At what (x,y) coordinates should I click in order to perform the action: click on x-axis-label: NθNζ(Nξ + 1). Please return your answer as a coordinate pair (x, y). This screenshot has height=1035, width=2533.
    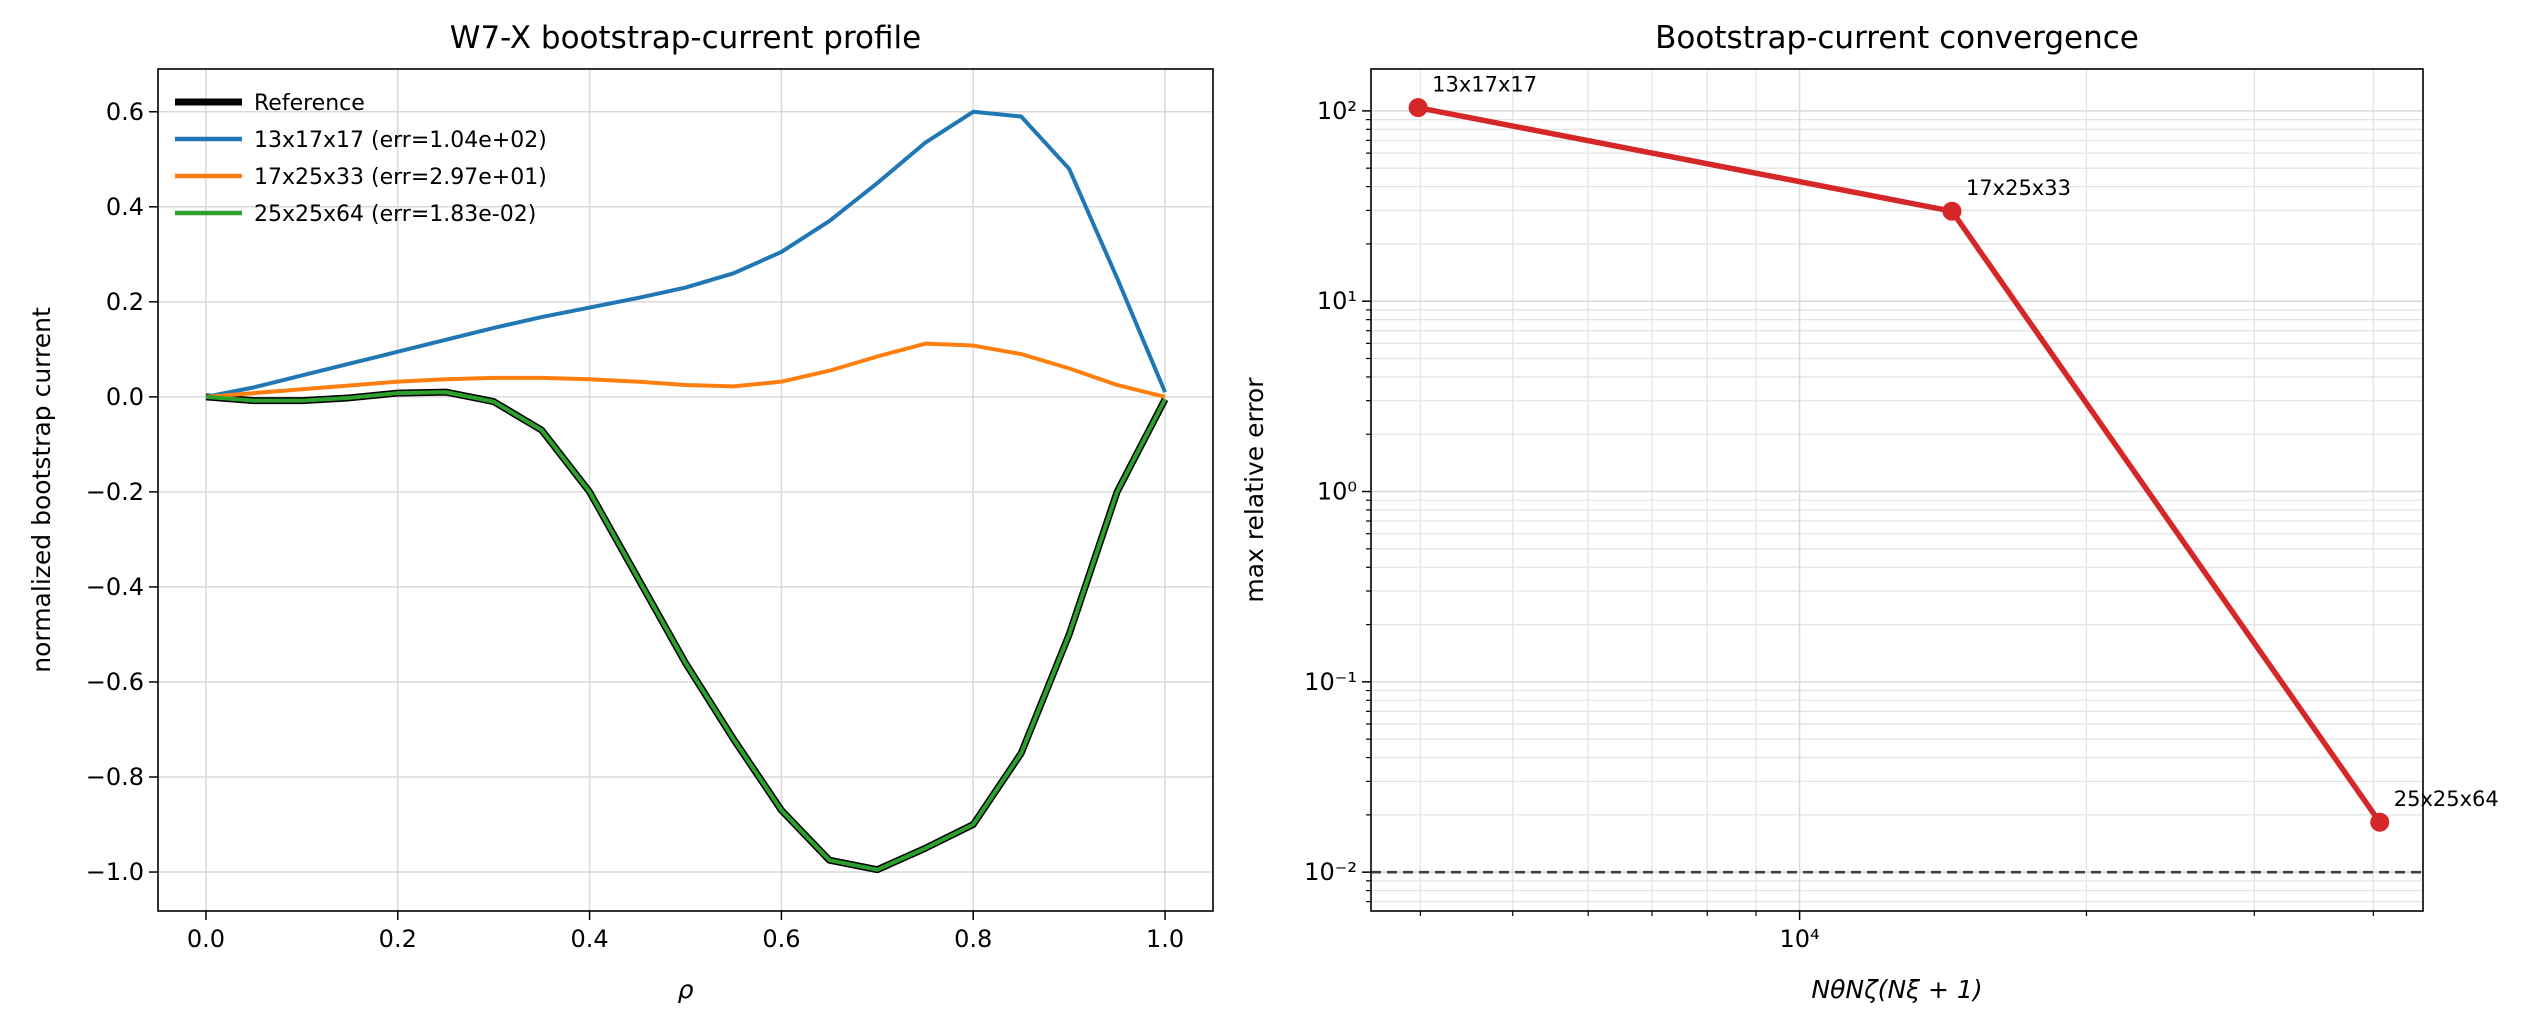
    Looking at the image, I should click on (1896, 989).